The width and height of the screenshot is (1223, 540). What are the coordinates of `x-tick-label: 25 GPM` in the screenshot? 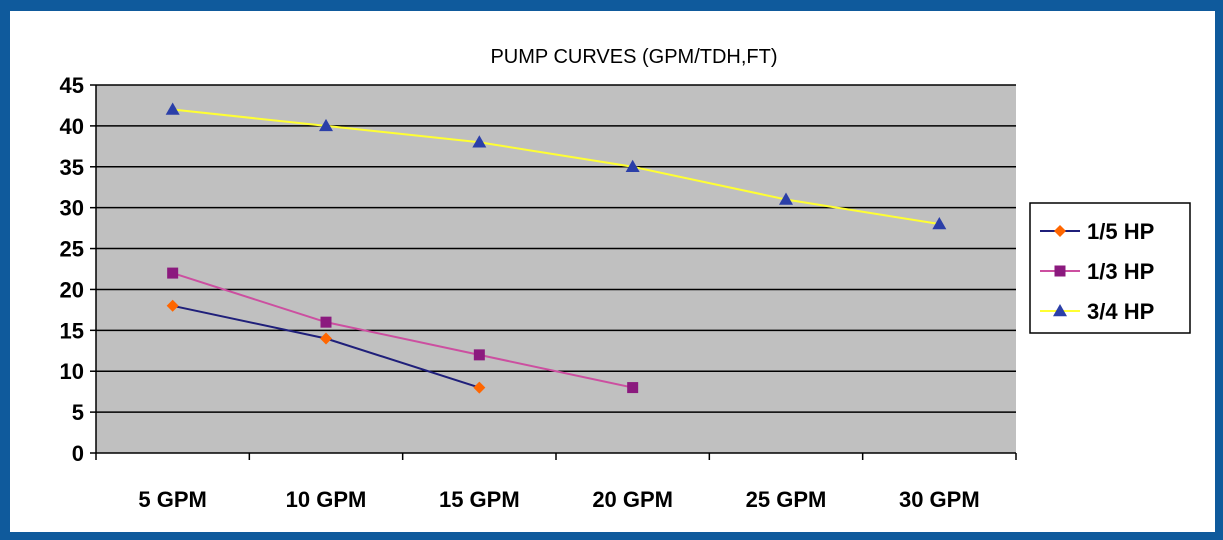 It's located at (786, 499).